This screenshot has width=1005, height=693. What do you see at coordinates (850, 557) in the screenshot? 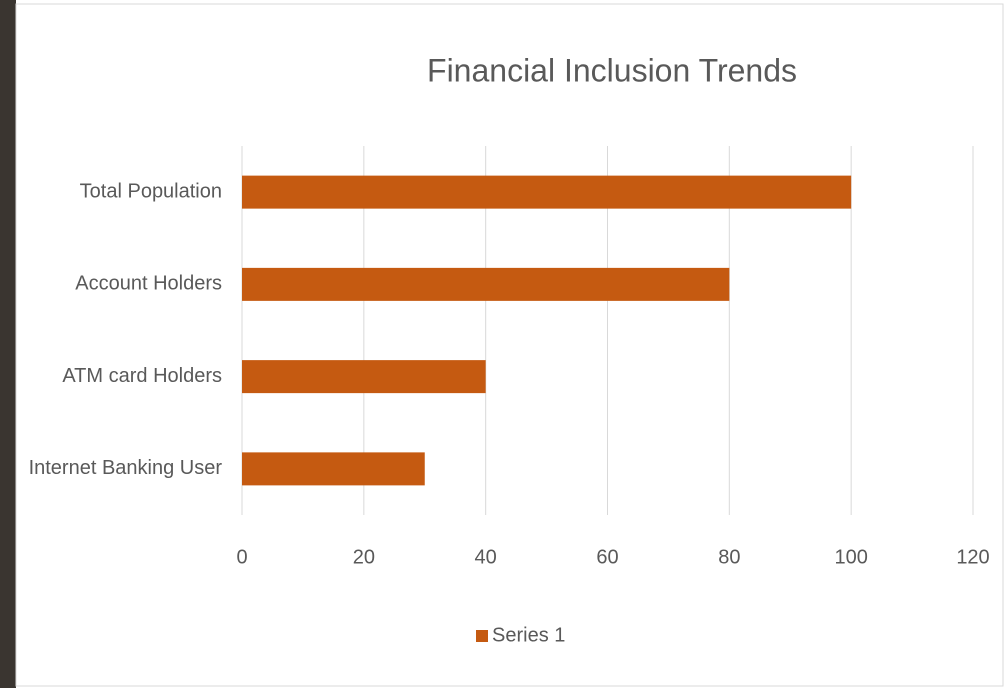
I see `x-tick-label: 100` at bounding box center [850, 557].